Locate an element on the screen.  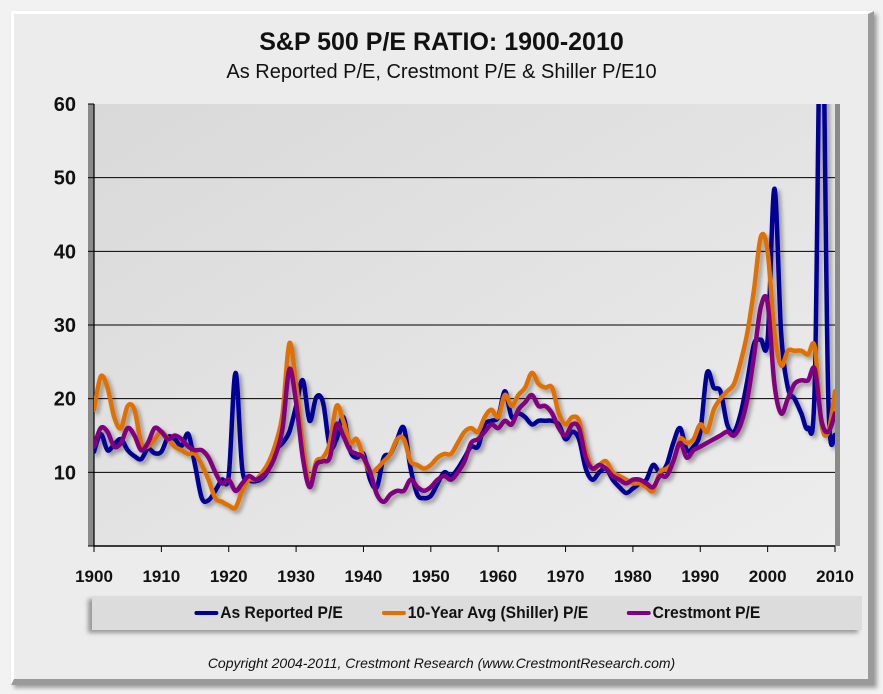
legend-item-crestmont: Crestmont P/E is located at coordinates (693, 613).